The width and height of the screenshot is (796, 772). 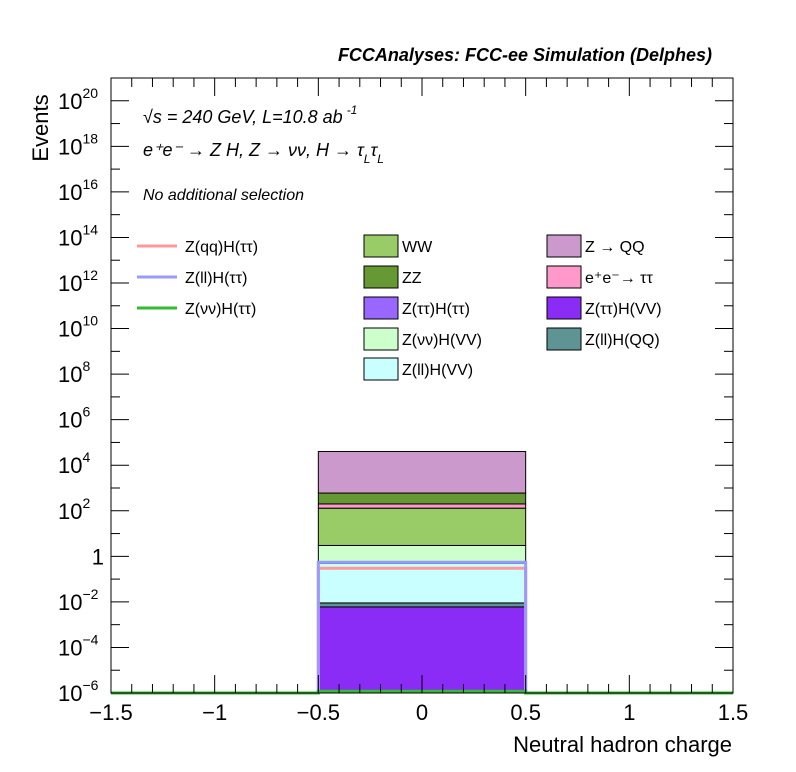 What do you see at coordinates (78, 144) in the screenshot?
I see `y-tick-label: 10¹⁸` at bounding box center [78, 144].